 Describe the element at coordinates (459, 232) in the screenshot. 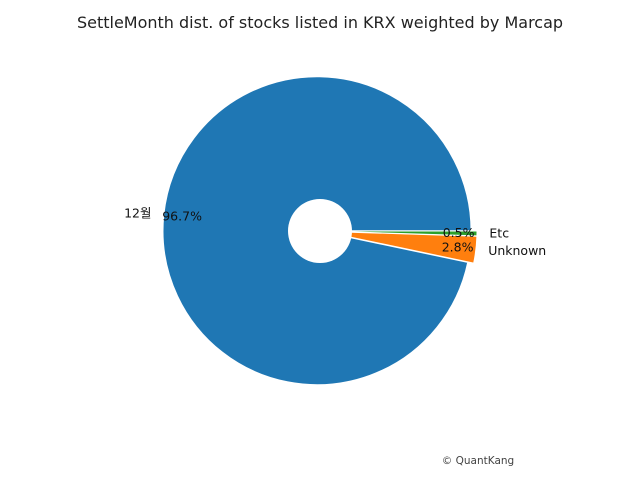

I see `pct-label-etc: 0.5%` at that location.